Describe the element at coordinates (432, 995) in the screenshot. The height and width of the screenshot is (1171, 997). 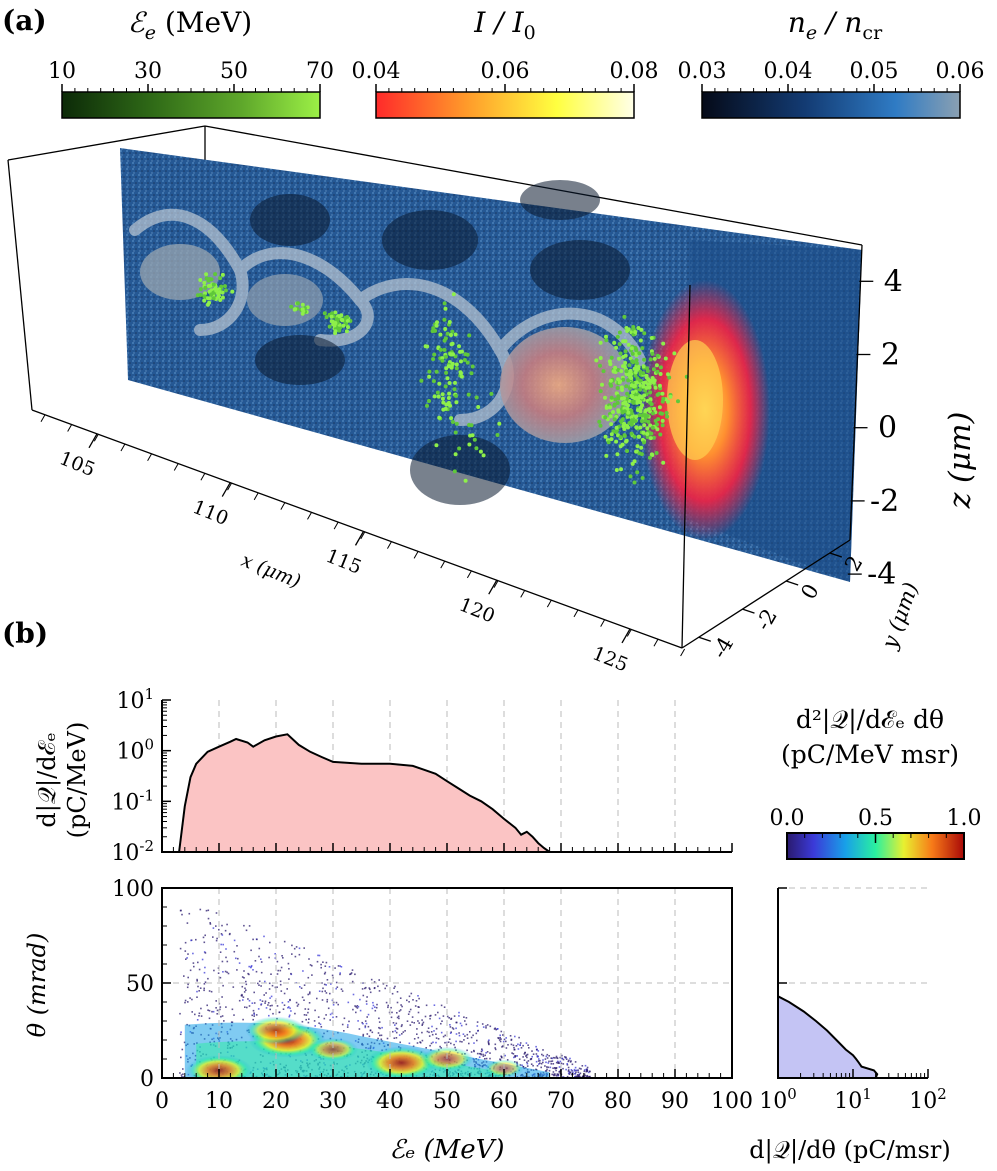
I see `heatmap-plot: 100 50 00 10 20 30 40 50 60 70 80 90 100` at that location.